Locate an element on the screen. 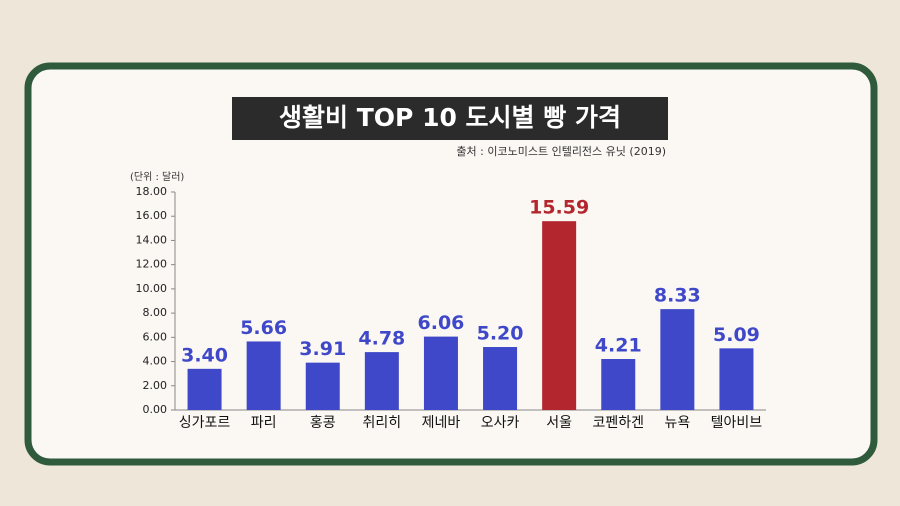  y-tick-label: 18.00 is located at coordinates (152, 191).